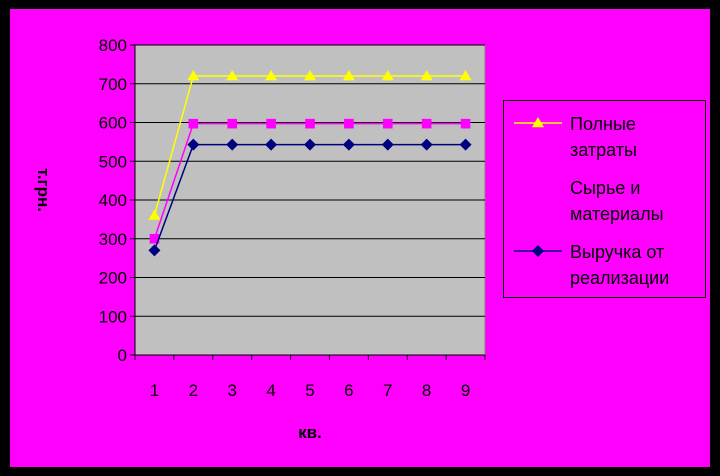 This screenshot has height=476, width=720. Describe the element at coordinates (113, 84) in the screenshot. I see `y-tick-label: 700` at that location.